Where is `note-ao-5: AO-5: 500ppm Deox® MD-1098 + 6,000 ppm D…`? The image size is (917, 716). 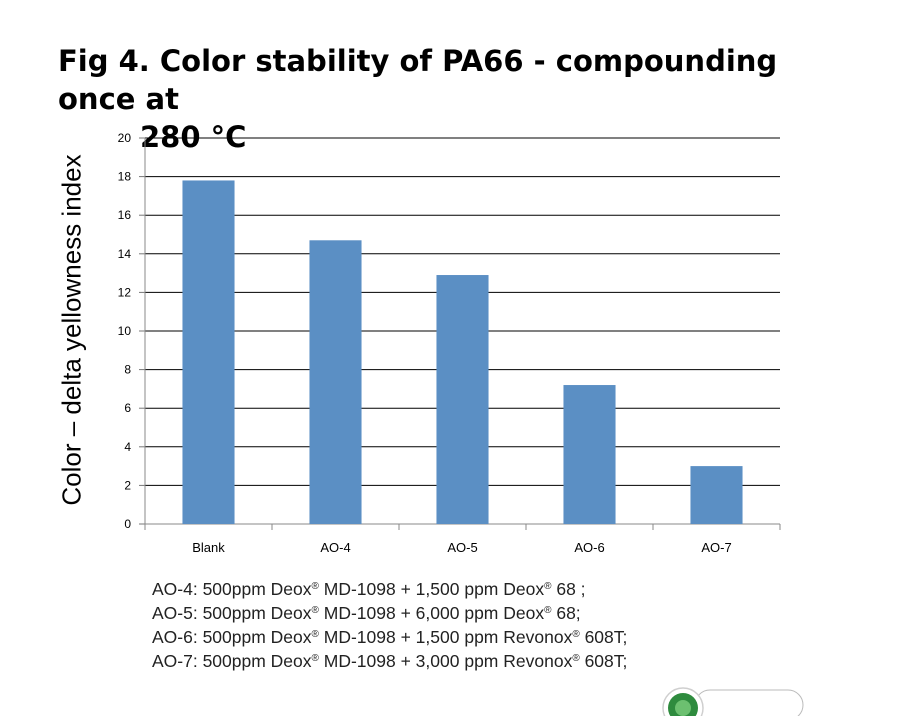
note-ao-5: AO-5: 500ppm Deox® MD-1098 + 6,000 ppm D… is located at coordinates (366, 613).